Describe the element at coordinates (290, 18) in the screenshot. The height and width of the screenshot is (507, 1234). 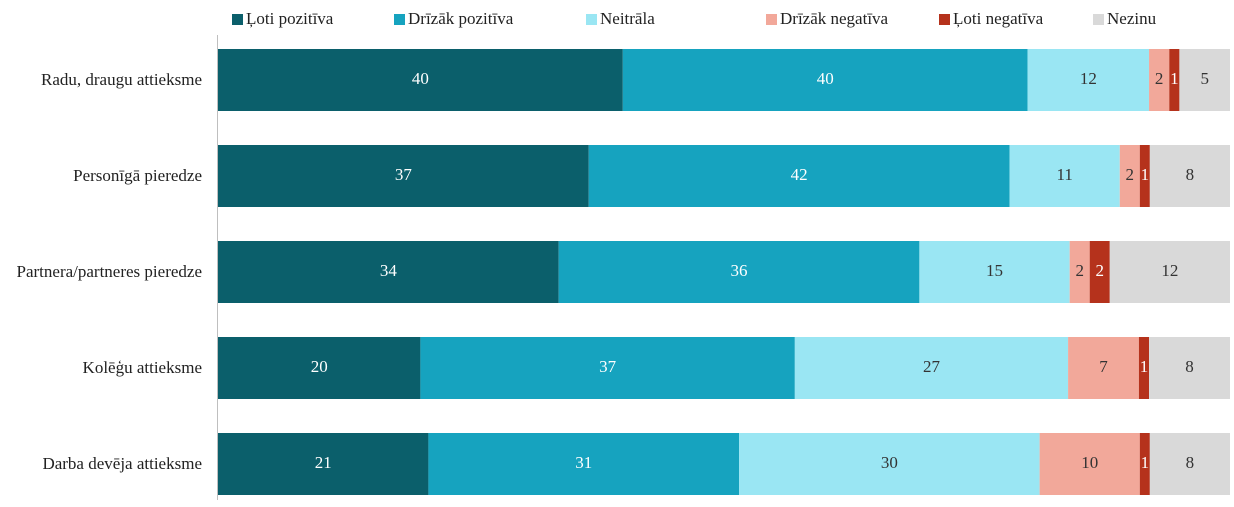
I see `legend-label: Ļoti pozitīva` at that location.